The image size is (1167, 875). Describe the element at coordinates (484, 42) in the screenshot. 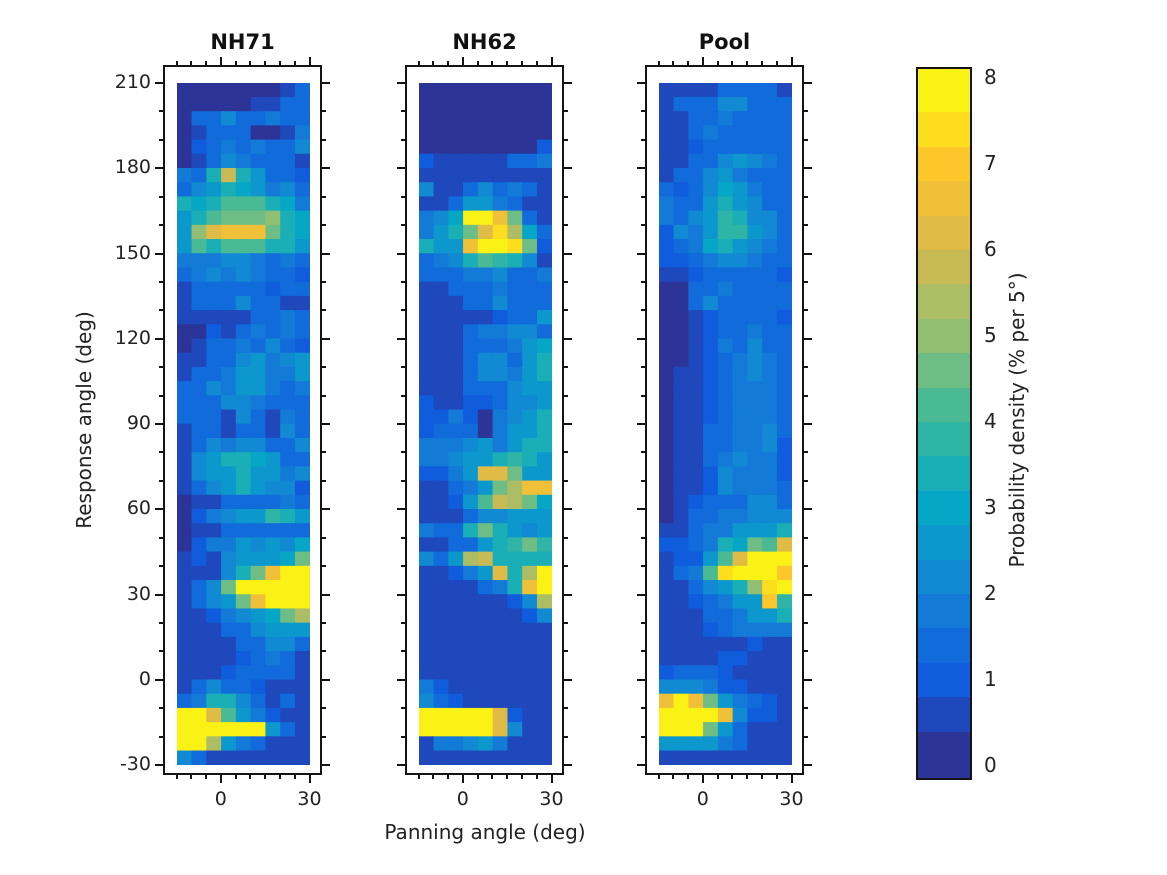

I see `panel-title-nh62: NH62` at that location.